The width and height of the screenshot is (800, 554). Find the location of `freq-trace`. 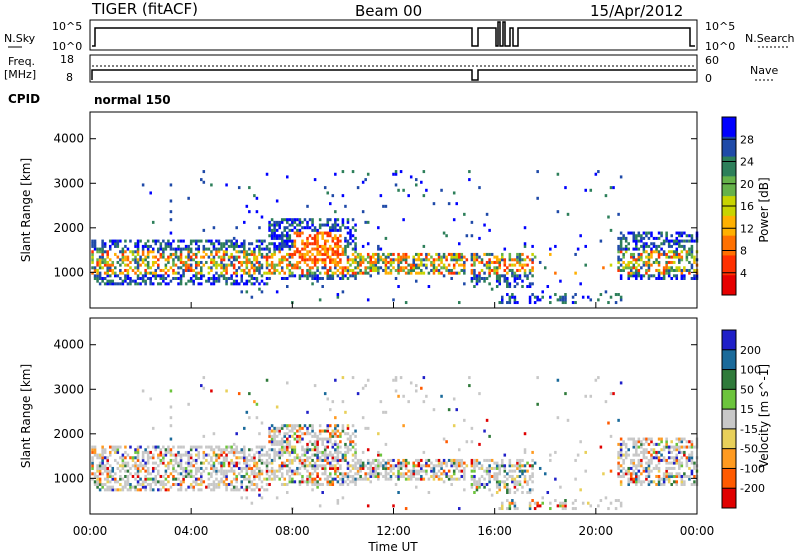

freq-trace is located at coordinates (393, 75).